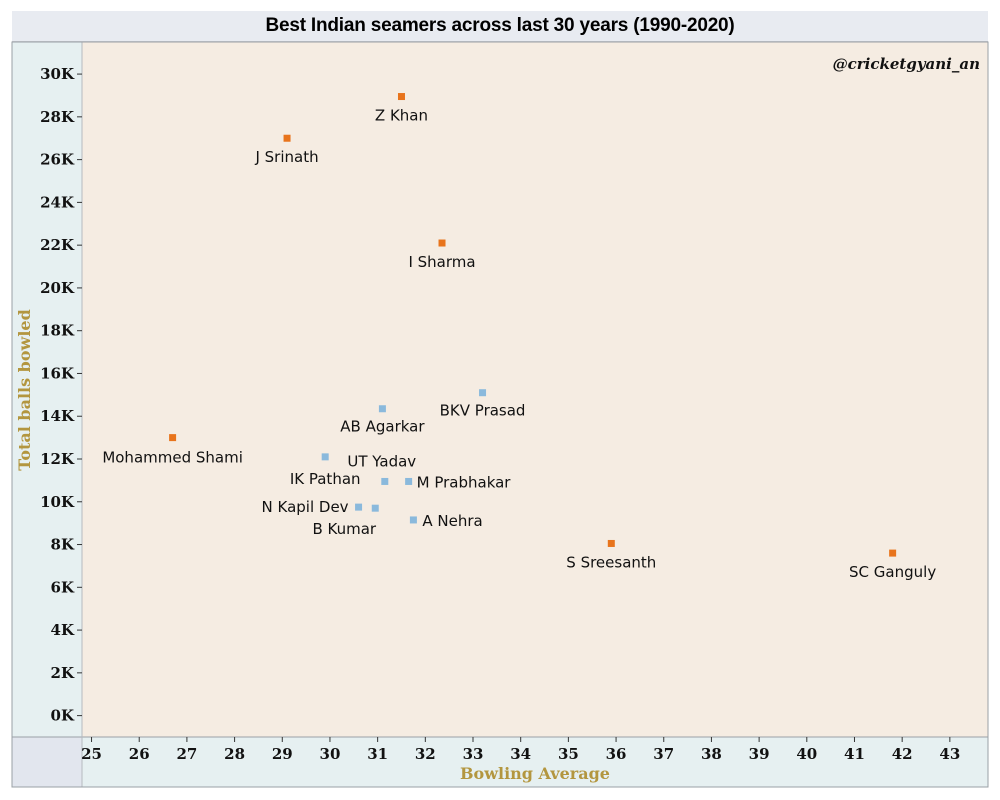 Image resolution: width=1000 pixels, height=800 pixels. Describe the element at coordinates (759, 754) in the screenshot. I see `x-tick-label: 39` at that location.